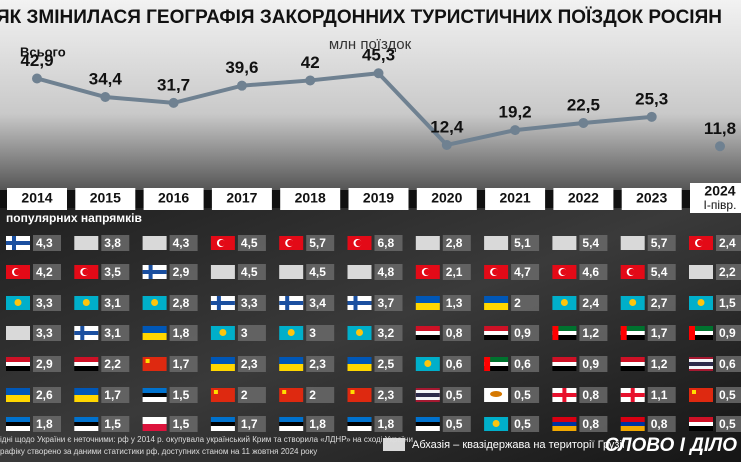 The height and width of the screenshot is (462, 741). I want to click on value-label: 42, so click(310, 62).